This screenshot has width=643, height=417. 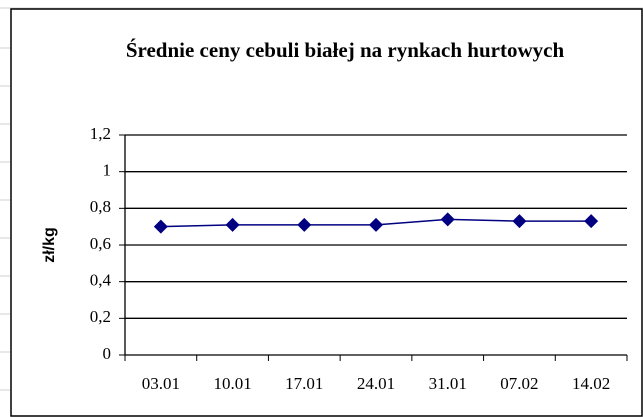 What do you see at coordinates (376, 383) in the screenshot?
I see `x-tick-label: 24.01` at bounding box center [376, 383].